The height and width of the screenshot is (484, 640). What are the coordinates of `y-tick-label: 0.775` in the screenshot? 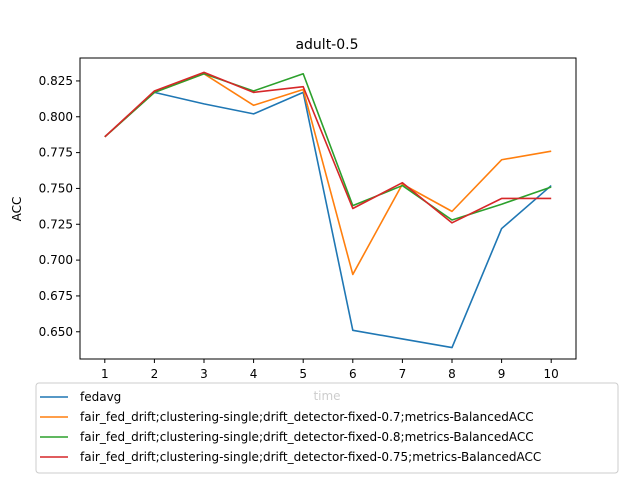 It's located at (56, 153).